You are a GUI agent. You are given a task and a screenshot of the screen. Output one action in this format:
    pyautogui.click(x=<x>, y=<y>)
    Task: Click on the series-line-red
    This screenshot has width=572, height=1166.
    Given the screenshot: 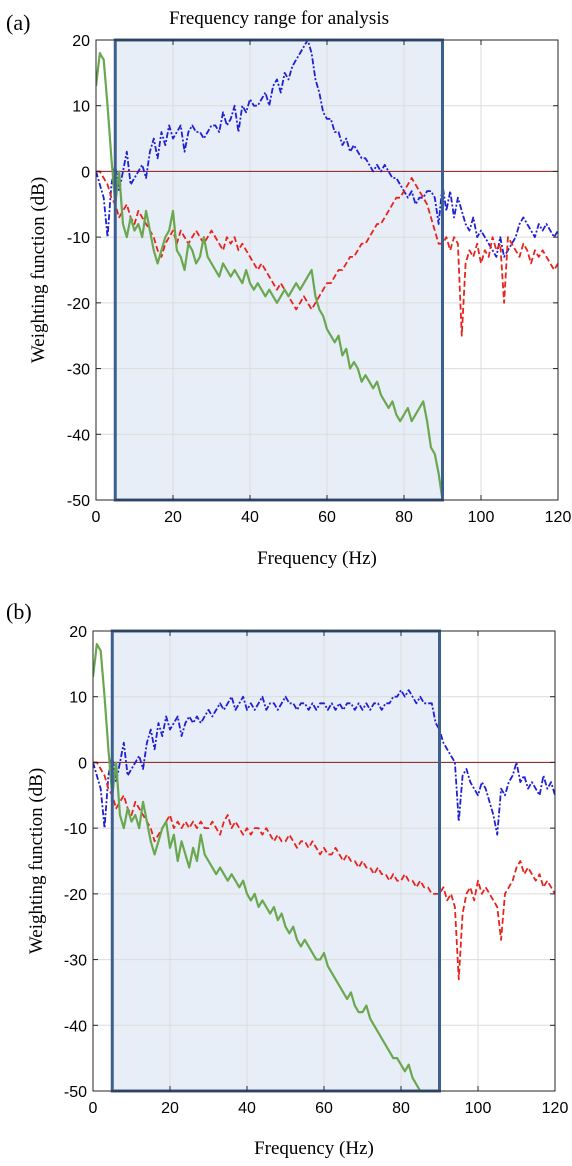 What is the action you would take?
    pyautogui.click(x=327, y=253)
    